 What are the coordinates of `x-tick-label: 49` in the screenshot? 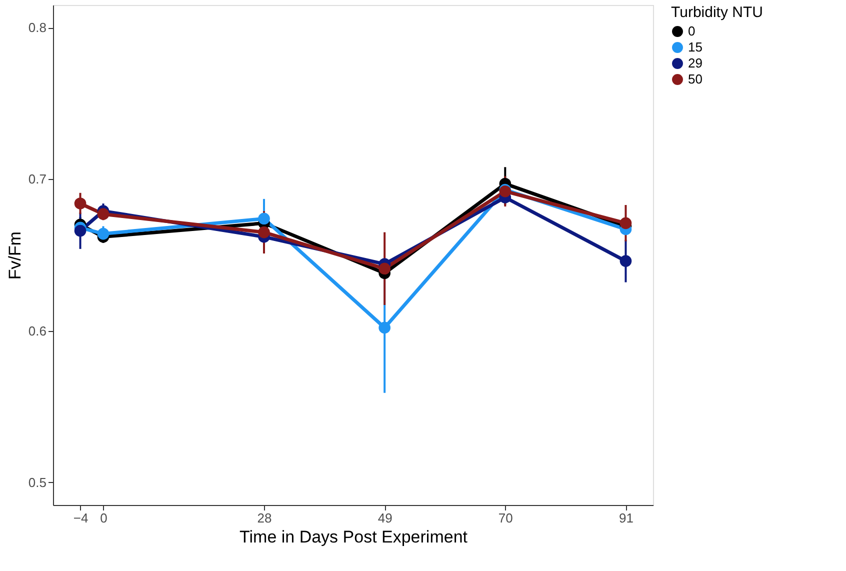 It's located at (385, 518).